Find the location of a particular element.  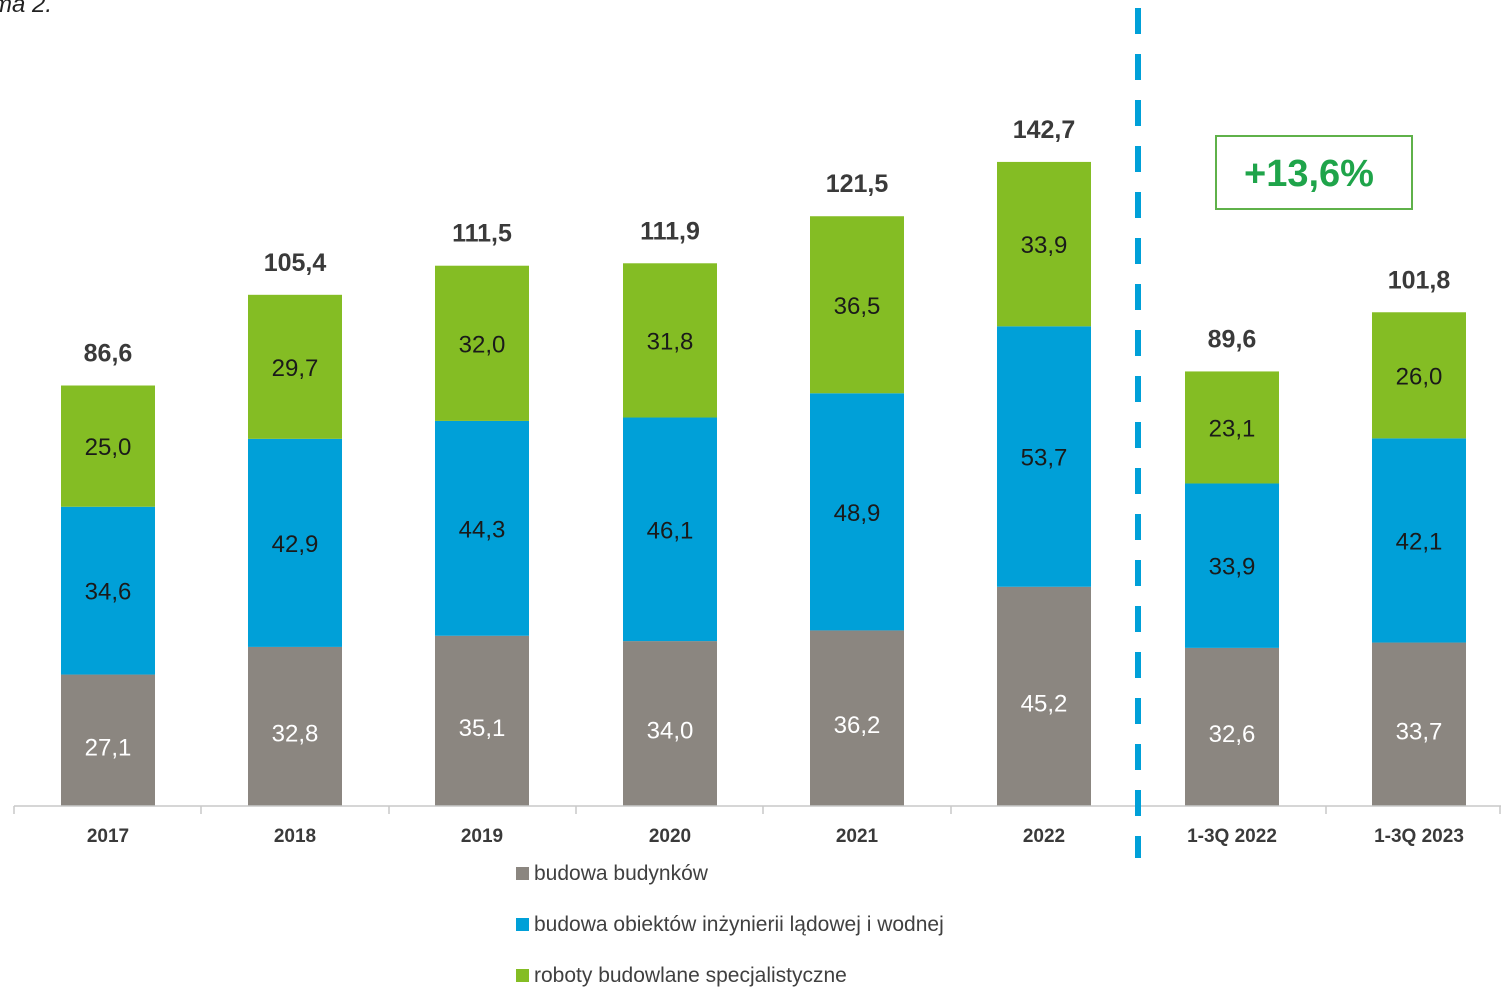

segment-value-label: 27,1 is located at coordinates (108, 747).